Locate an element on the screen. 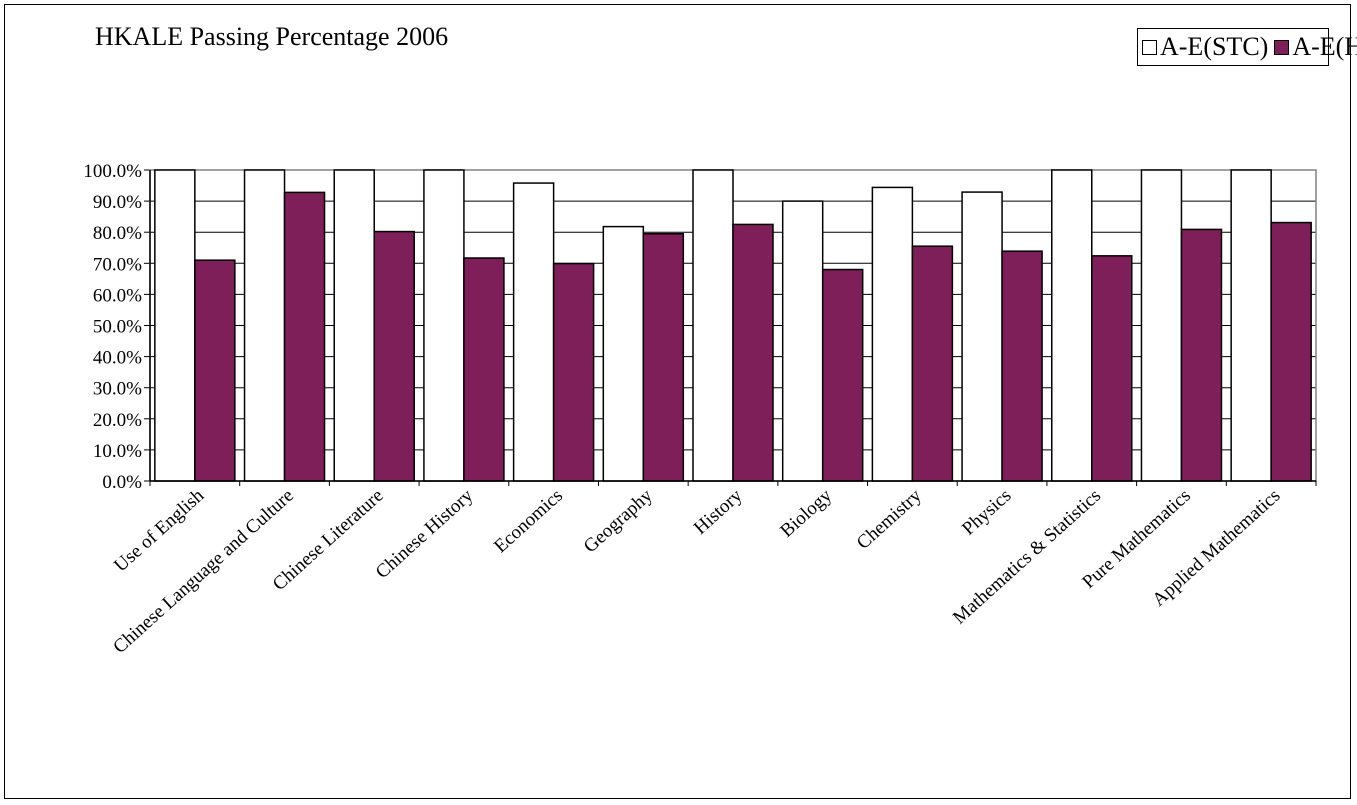 This screenshot has height=805, width=1357. x-category-label: Chemistry is located at coordinates (889, 519).